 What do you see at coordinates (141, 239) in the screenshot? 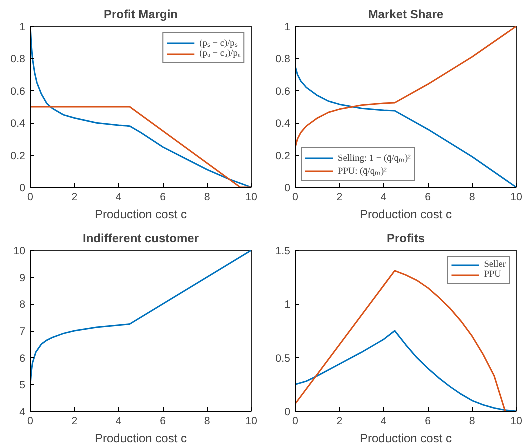
I see `chart-title: Indifferent customer` at bounding box center [141, 239].